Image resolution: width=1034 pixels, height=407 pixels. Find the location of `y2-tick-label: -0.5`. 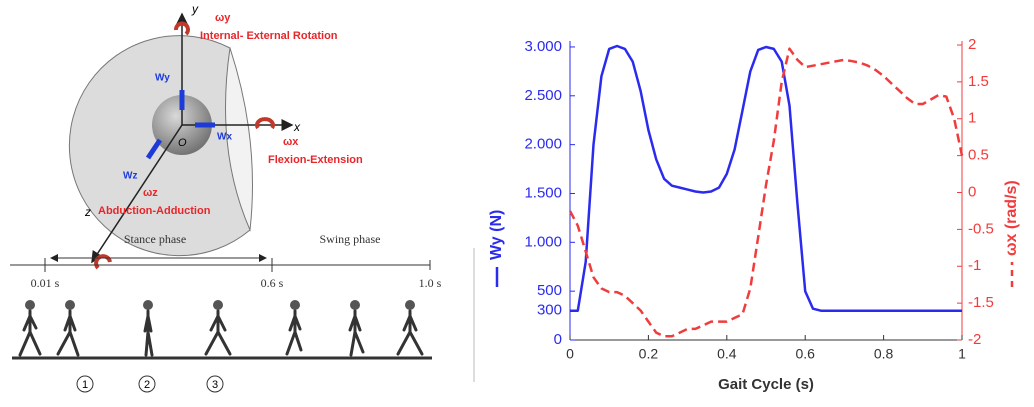

y2-tick-label: -0.5 is located at coordinates (981, 228).